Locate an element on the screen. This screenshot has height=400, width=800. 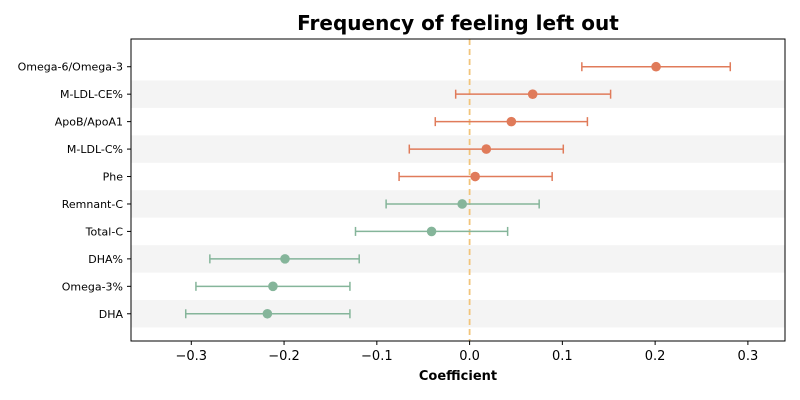
y-tick-label: Phe is located at coordinates (113, 177).